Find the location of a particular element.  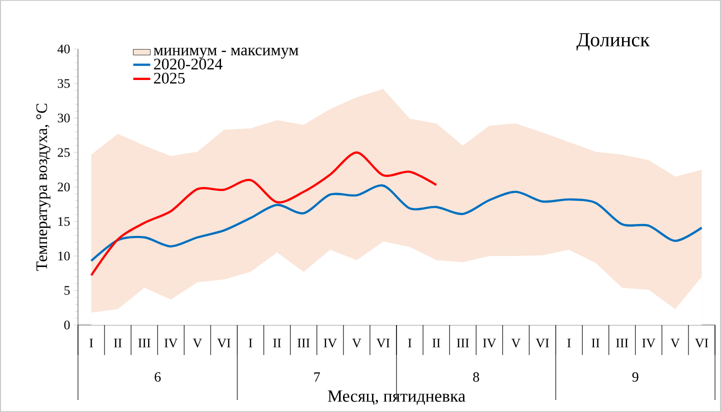

y-tick-label: 40 is located at coordinates (63, 49).